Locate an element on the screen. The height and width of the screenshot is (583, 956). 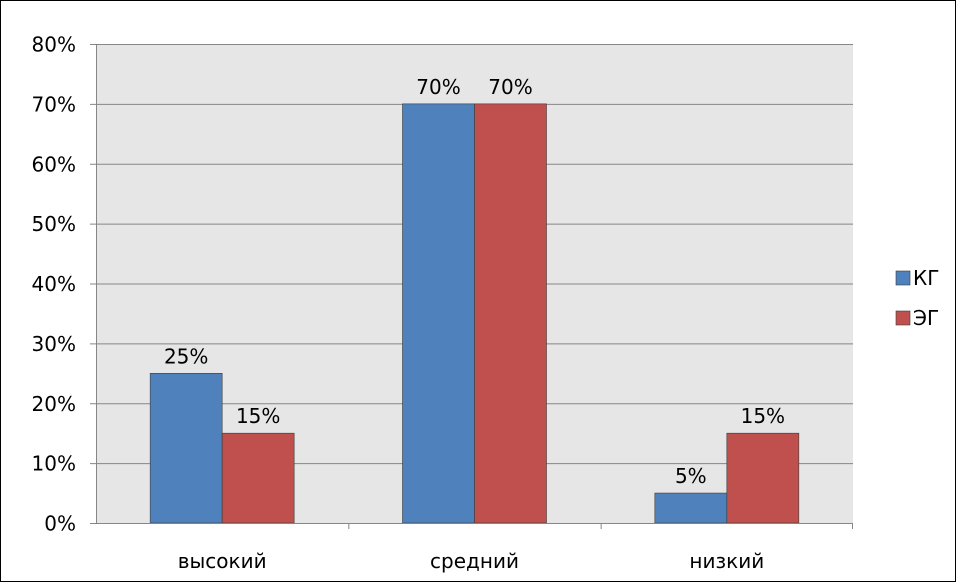
legend-label-кг: КГ is located at coordinates (926, 278).